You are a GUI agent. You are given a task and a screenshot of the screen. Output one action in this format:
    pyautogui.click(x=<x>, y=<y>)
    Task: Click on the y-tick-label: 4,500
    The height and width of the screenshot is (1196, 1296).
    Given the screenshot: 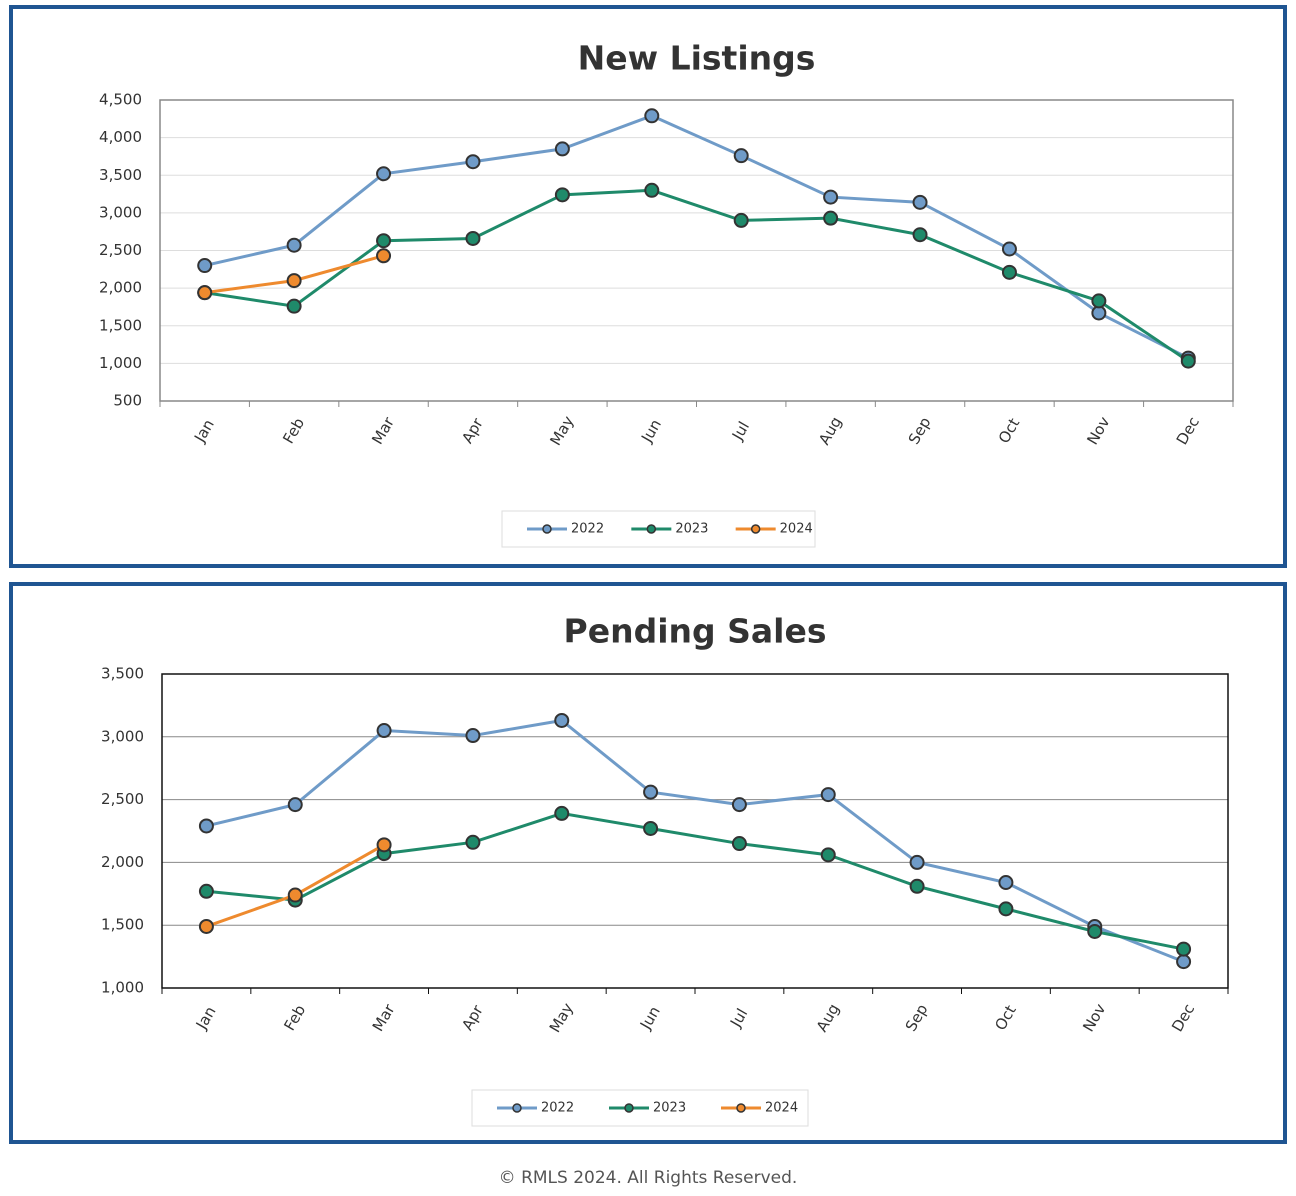 What is the action you would take?
    pyautogui.click(x=120, y=100)
    